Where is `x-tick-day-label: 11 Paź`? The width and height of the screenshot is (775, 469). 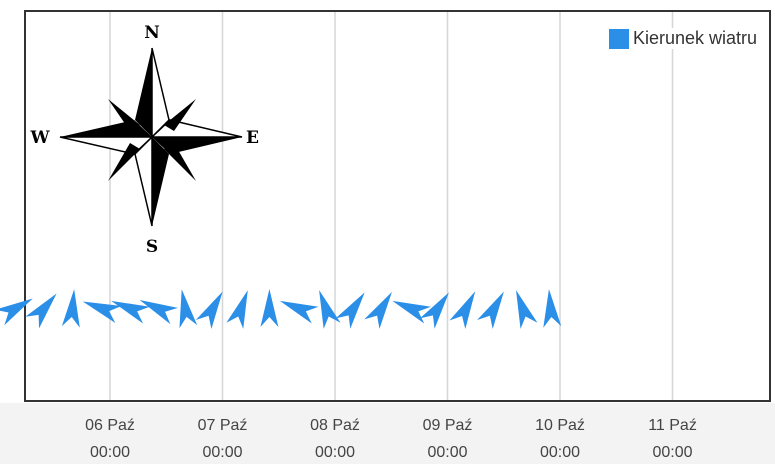
x-tick-day-label: 11 Paź is located at coordinates (672, 425).